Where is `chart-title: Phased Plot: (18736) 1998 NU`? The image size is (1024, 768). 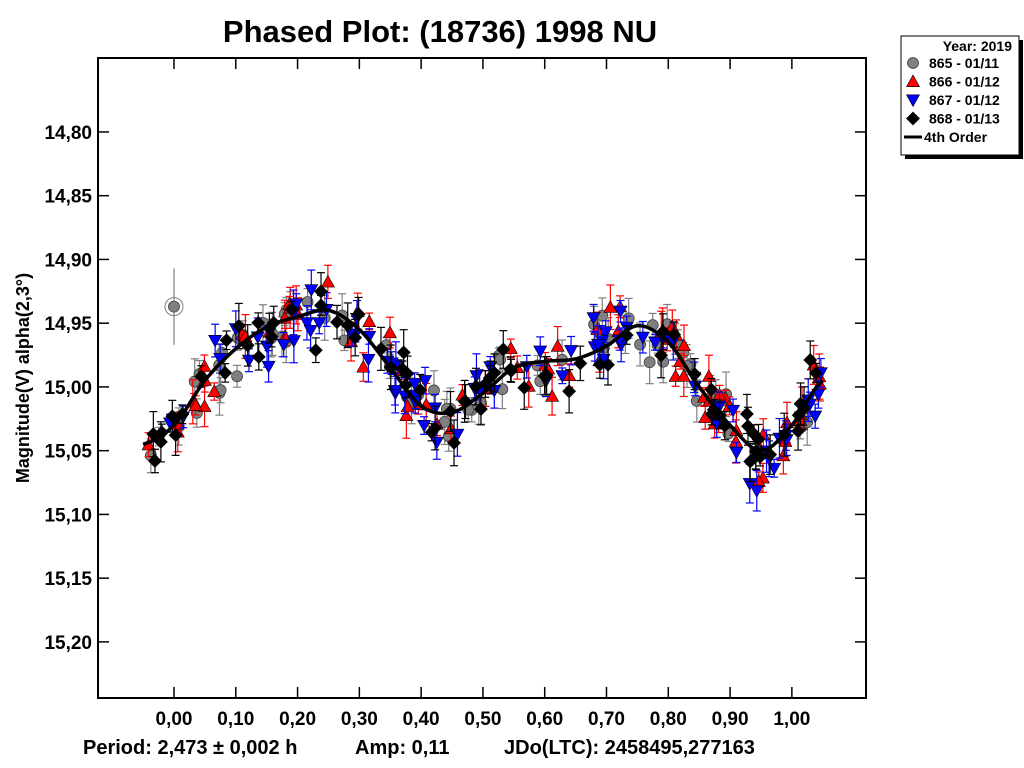
chart-title: Phased Plot: (18736) 1998 NU is located at coordinates (440, 31).